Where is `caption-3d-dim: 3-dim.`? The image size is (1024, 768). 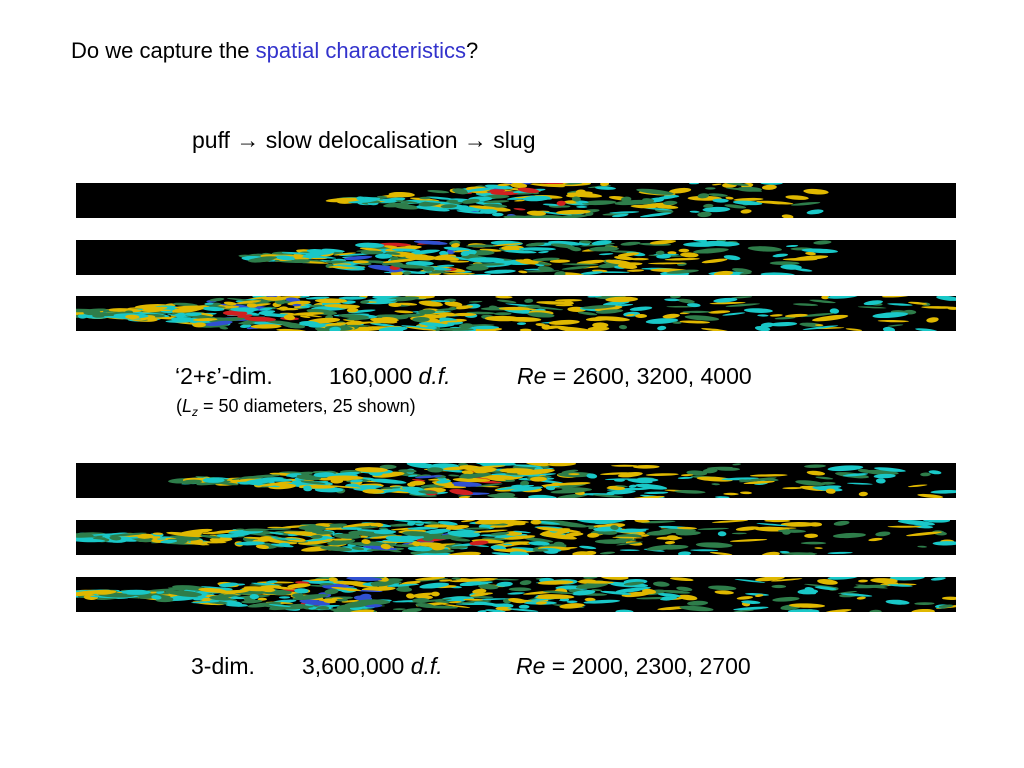
caption-3d-dim: 3-dim. is located at coordinates (223, 666).